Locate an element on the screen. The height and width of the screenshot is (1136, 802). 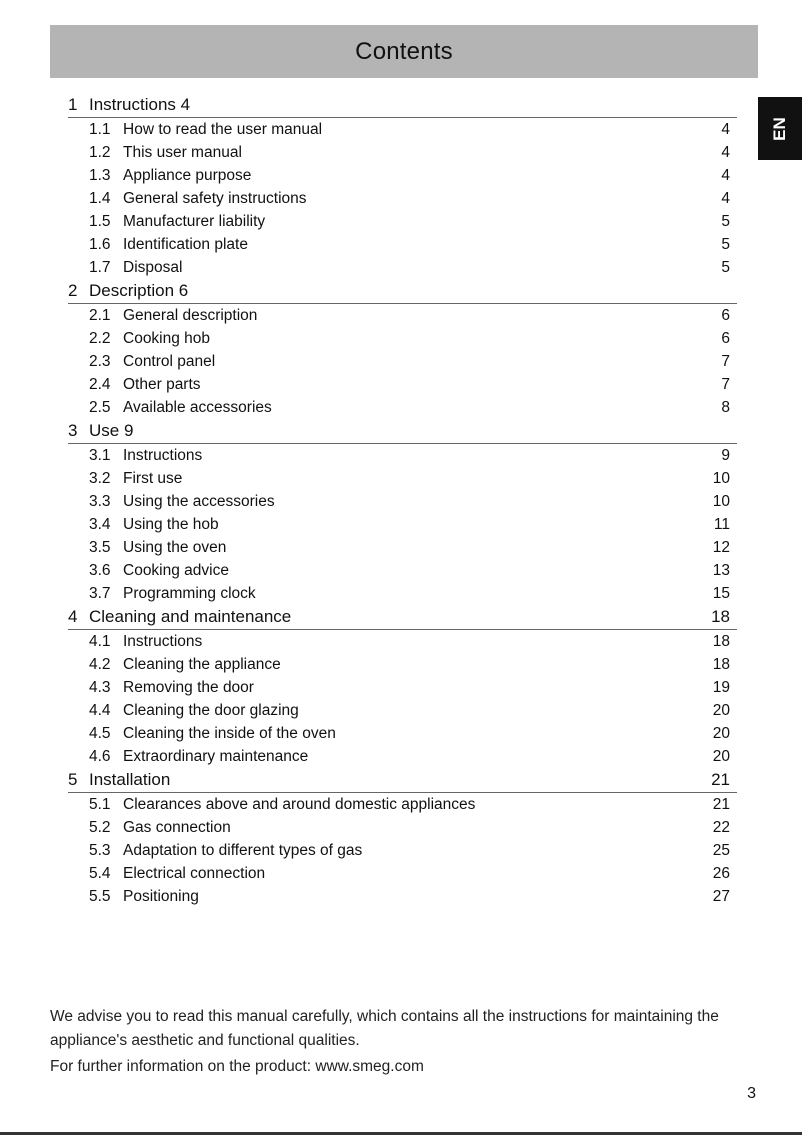
entry-num: 4.3 is located at coordinates (100, 687).